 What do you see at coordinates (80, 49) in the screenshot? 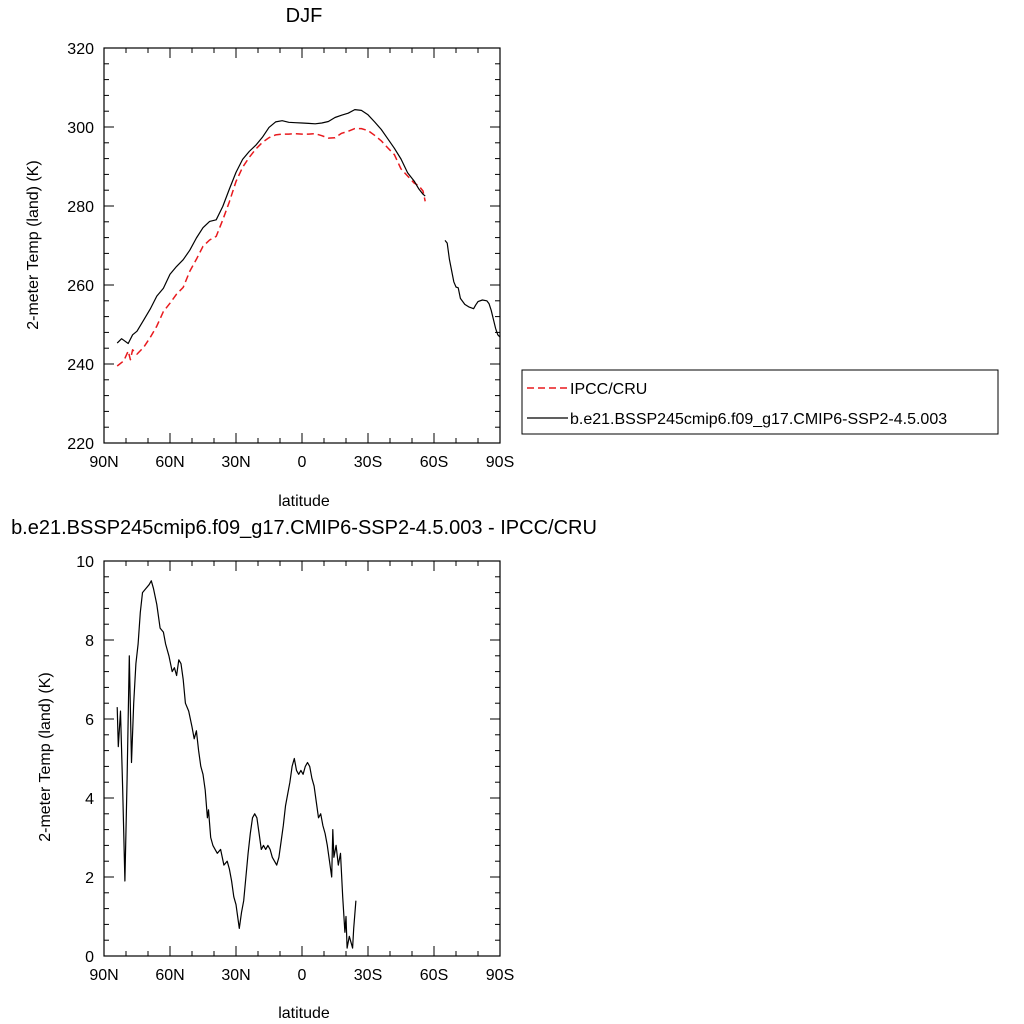
I see `top-y-tick-label: 320` at bounding box center [80, 49].